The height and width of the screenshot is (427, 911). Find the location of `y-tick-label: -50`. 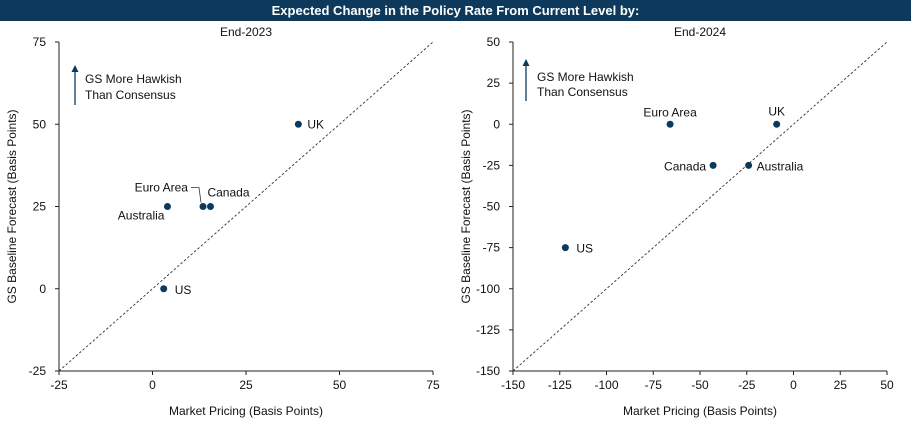

y-tick-label: -50 is located at coordinates (492, 207).